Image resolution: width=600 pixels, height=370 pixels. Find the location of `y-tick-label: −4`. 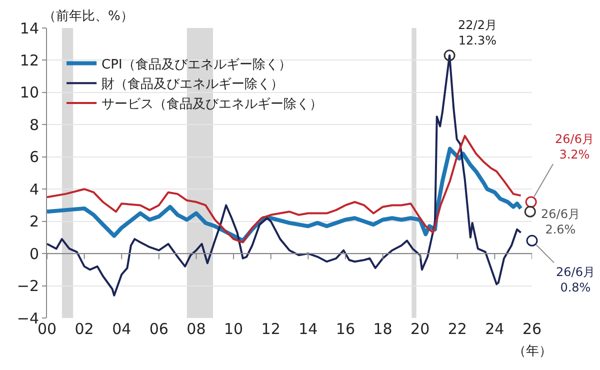

y-tick-label: −4 is located at coordinates (27, 318).